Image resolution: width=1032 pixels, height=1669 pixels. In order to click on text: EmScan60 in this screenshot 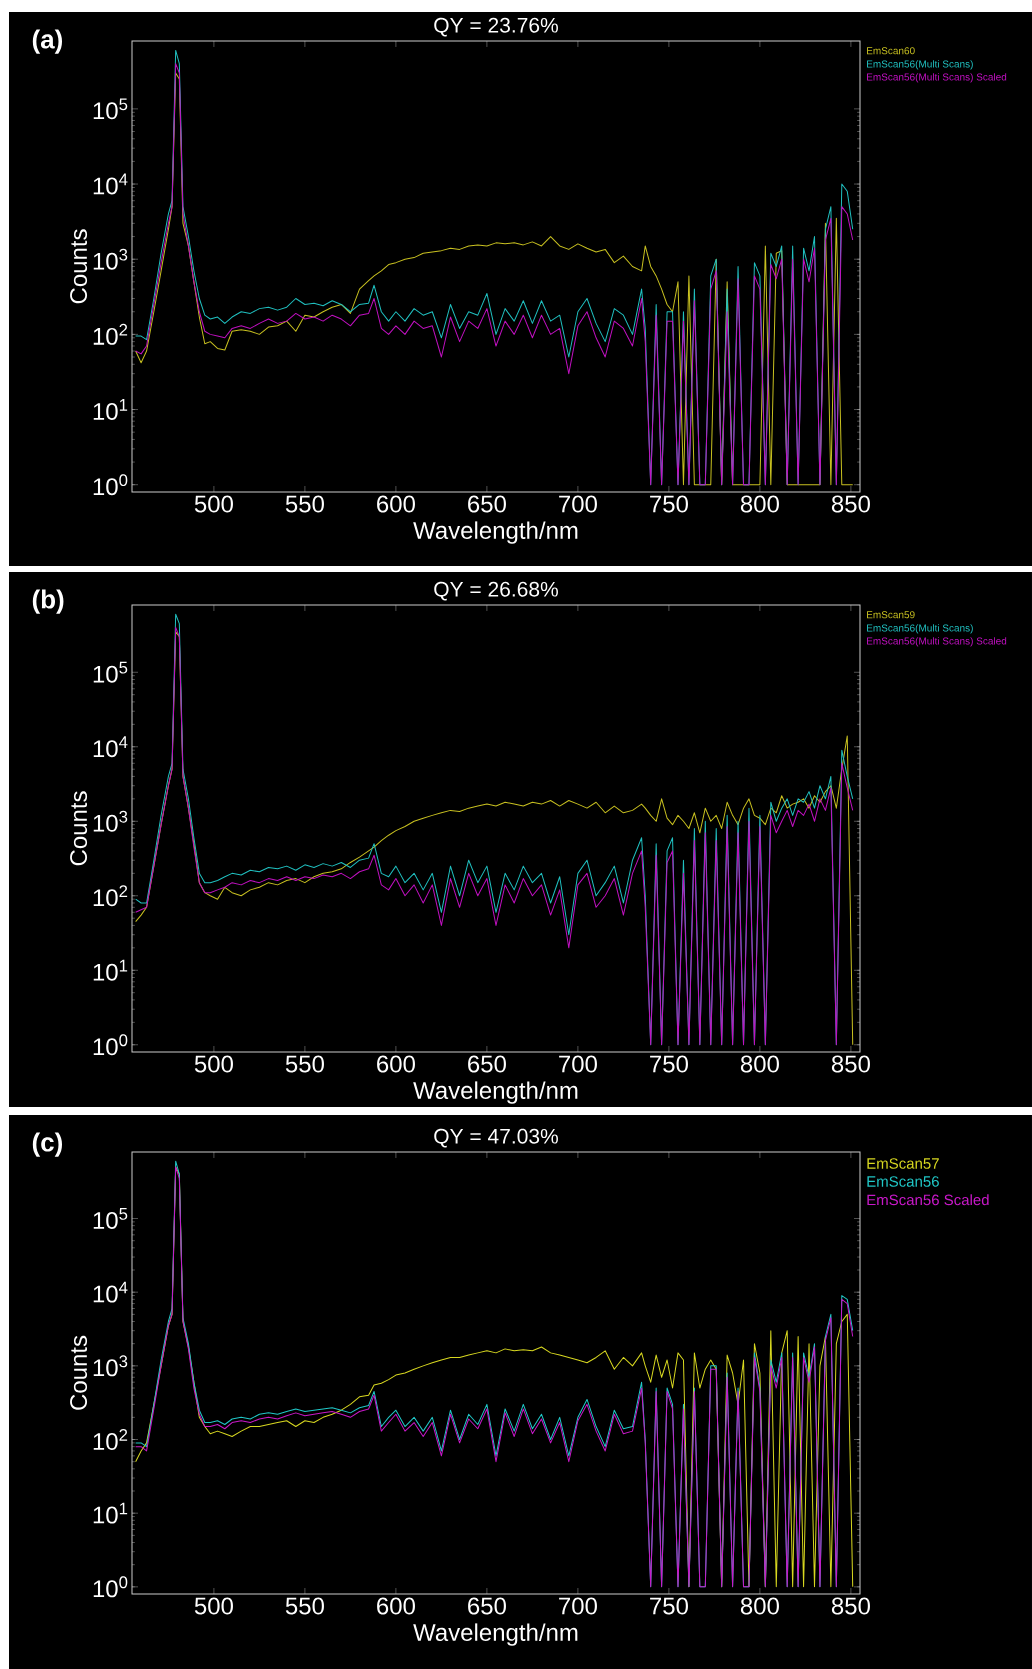, I will do `click(891, 51)`.